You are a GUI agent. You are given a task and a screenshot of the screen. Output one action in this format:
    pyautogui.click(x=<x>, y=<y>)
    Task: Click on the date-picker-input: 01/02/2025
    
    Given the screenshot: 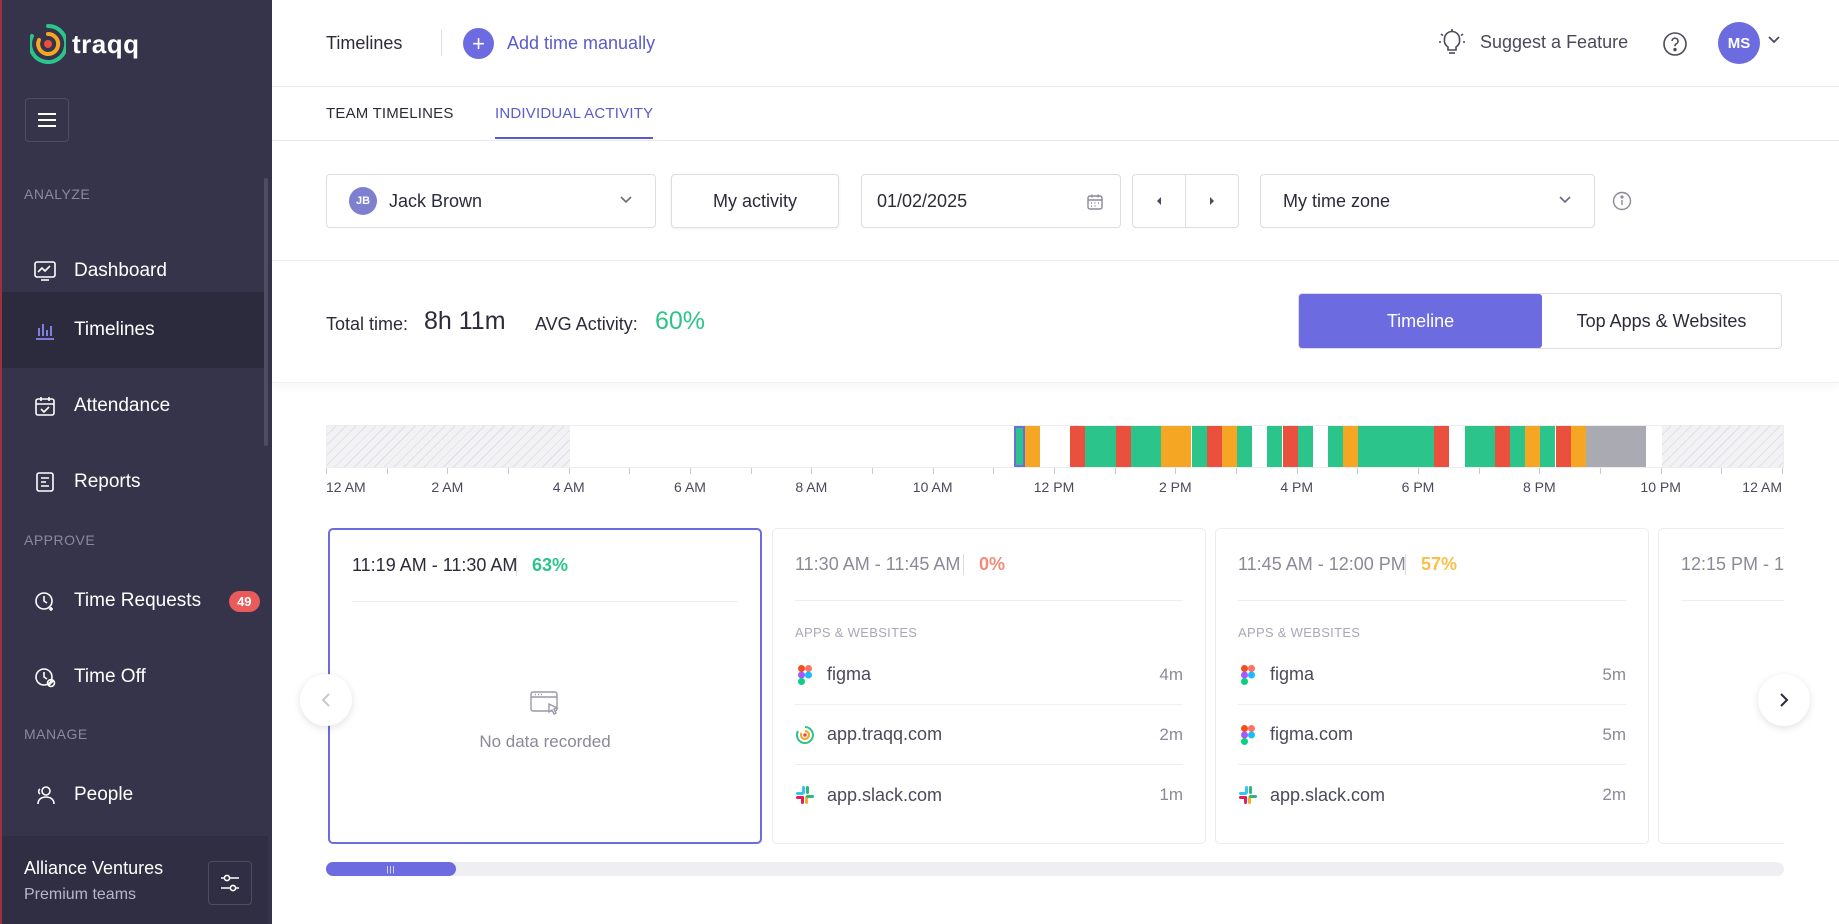 What is the action you would take?
    pyautogui.click(x=991, y=201)
    